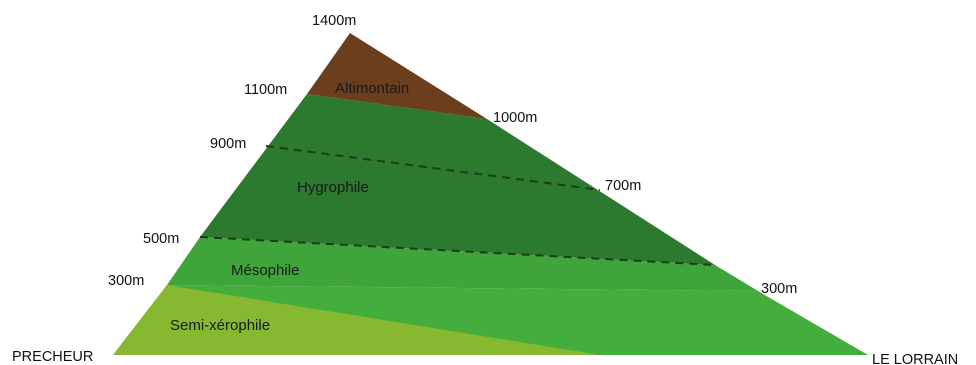 The image size is (976, 365). What do you see at coordinates (779, 289) in the screenshot?
I see `altitude-label-east-300: 300m` at bounding box center [779, 289].